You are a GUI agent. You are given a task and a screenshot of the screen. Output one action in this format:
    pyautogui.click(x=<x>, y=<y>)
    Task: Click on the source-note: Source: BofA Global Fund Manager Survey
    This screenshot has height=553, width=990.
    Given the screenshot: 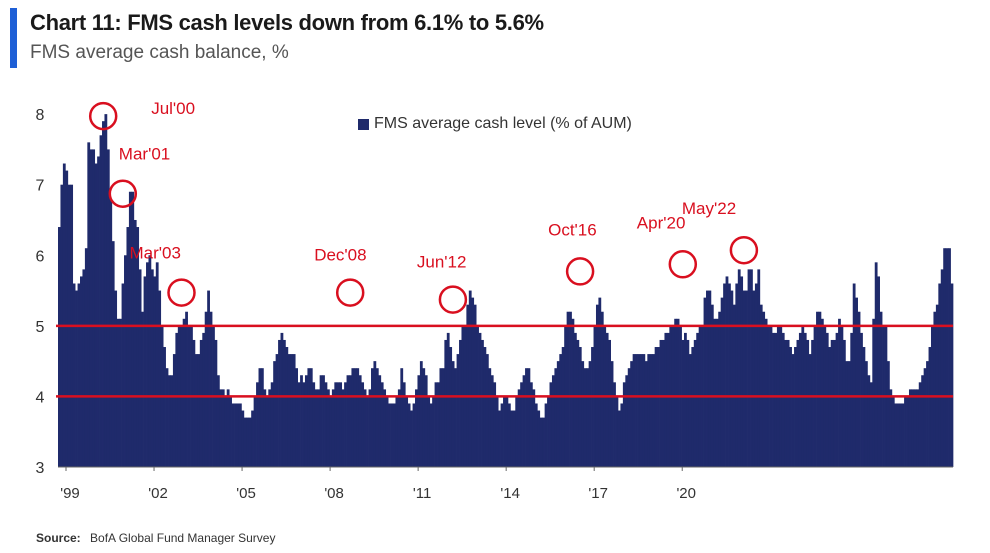 What is the action you would take?
    pyautogui.click(x=155, y=538)
    